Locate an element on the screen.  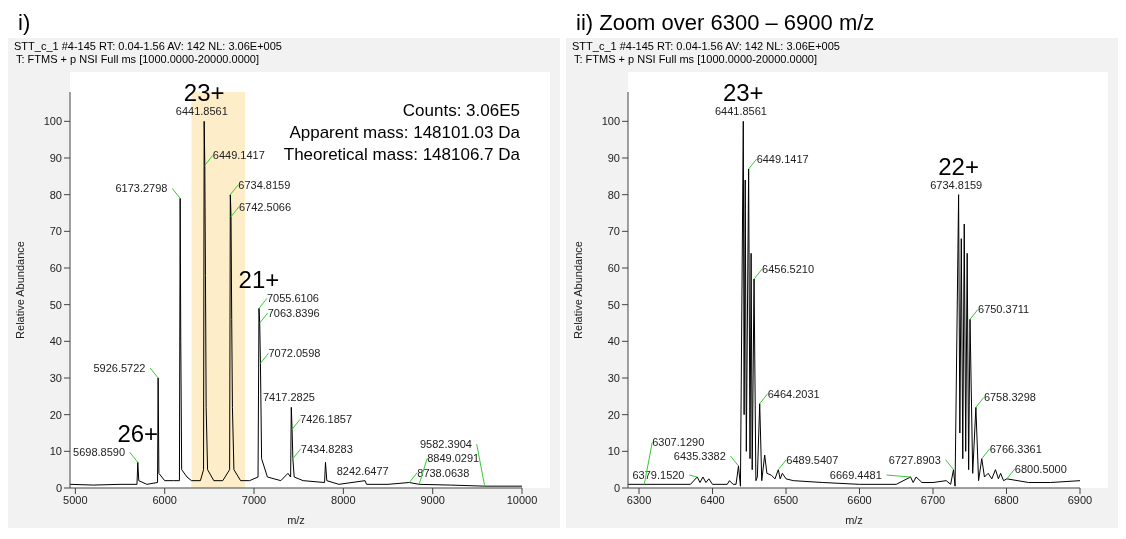
x-tick-label: 6000 is located at coordinates (164, 499).